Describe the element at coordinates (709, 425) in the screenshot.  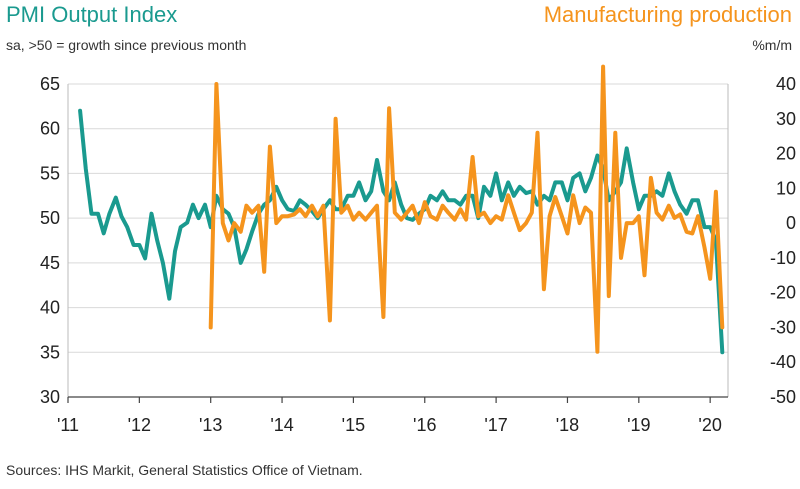
I see `x-tick-label: '20` at that location.